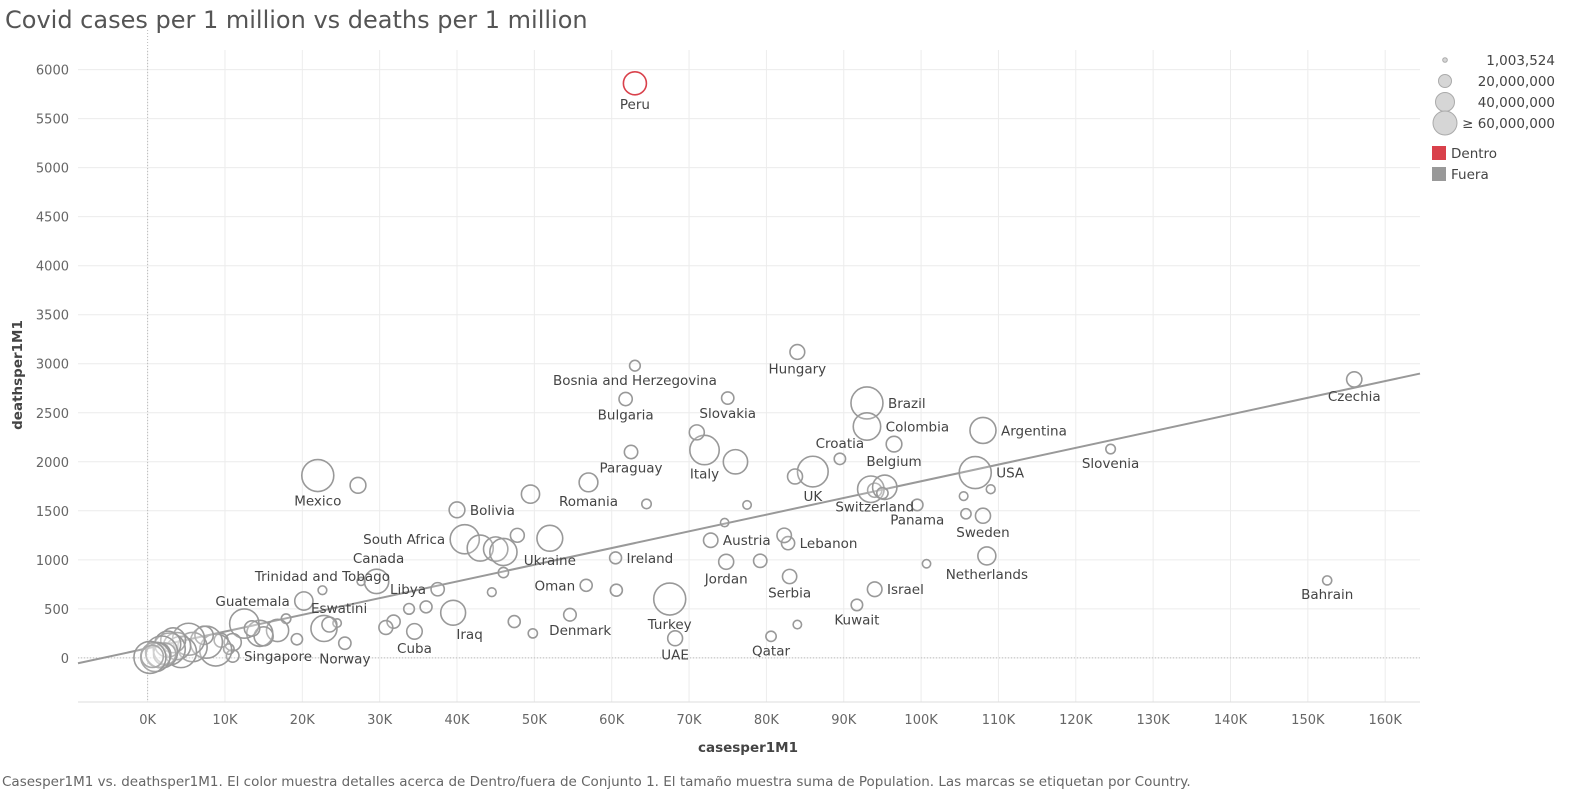  Describe the element at coordinates (322, 577) in the screenshot. I see `point-label: Trinidad and Tobago` at that location.